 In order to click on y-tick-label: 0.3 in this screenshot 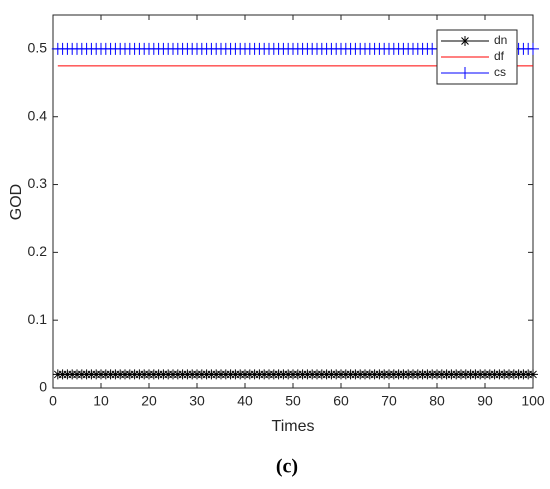, I will do `click(38, 183)`.